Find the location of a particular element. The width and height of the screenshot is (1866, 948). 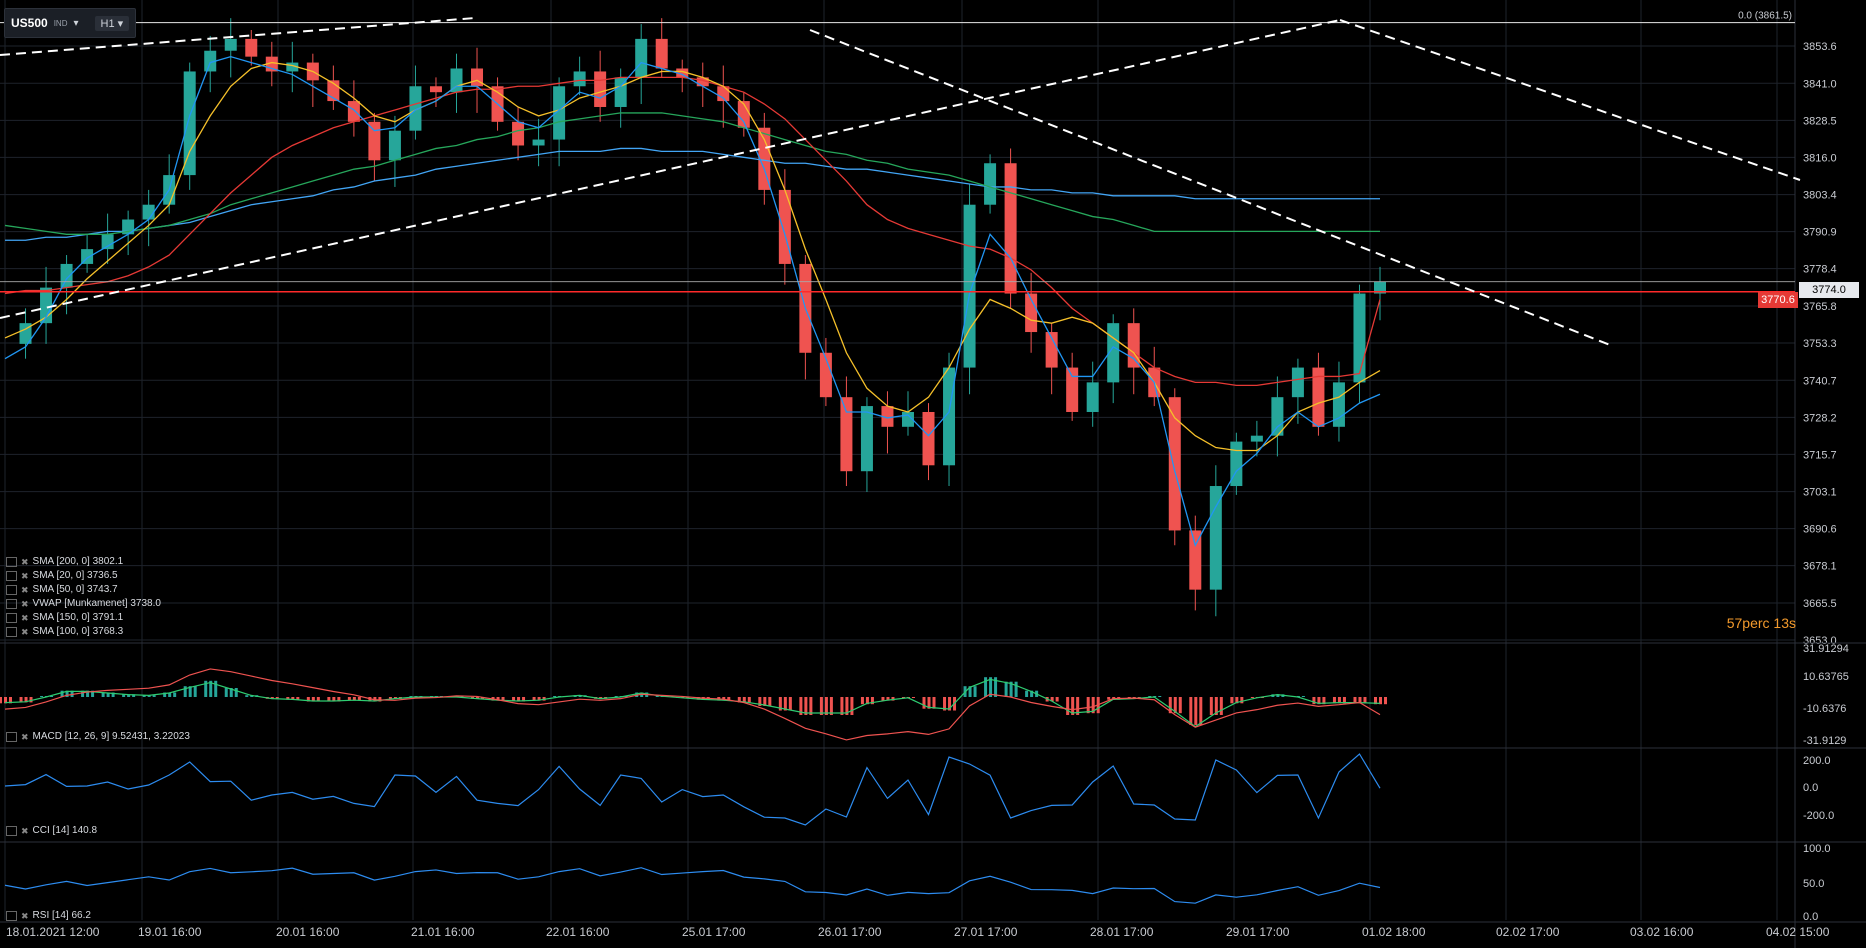

y-tick-label: 3828.5 is located at coordinates (1820, 121).